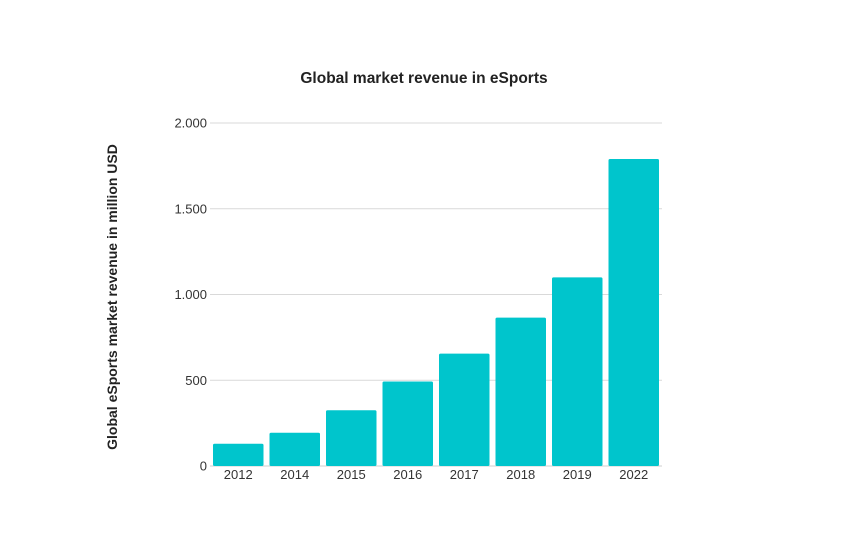 The image size is (850, 536). What do you see at coordinates (294, 449) in the screenshot?
I see `bar-2014` at bounding box center [294, 449].